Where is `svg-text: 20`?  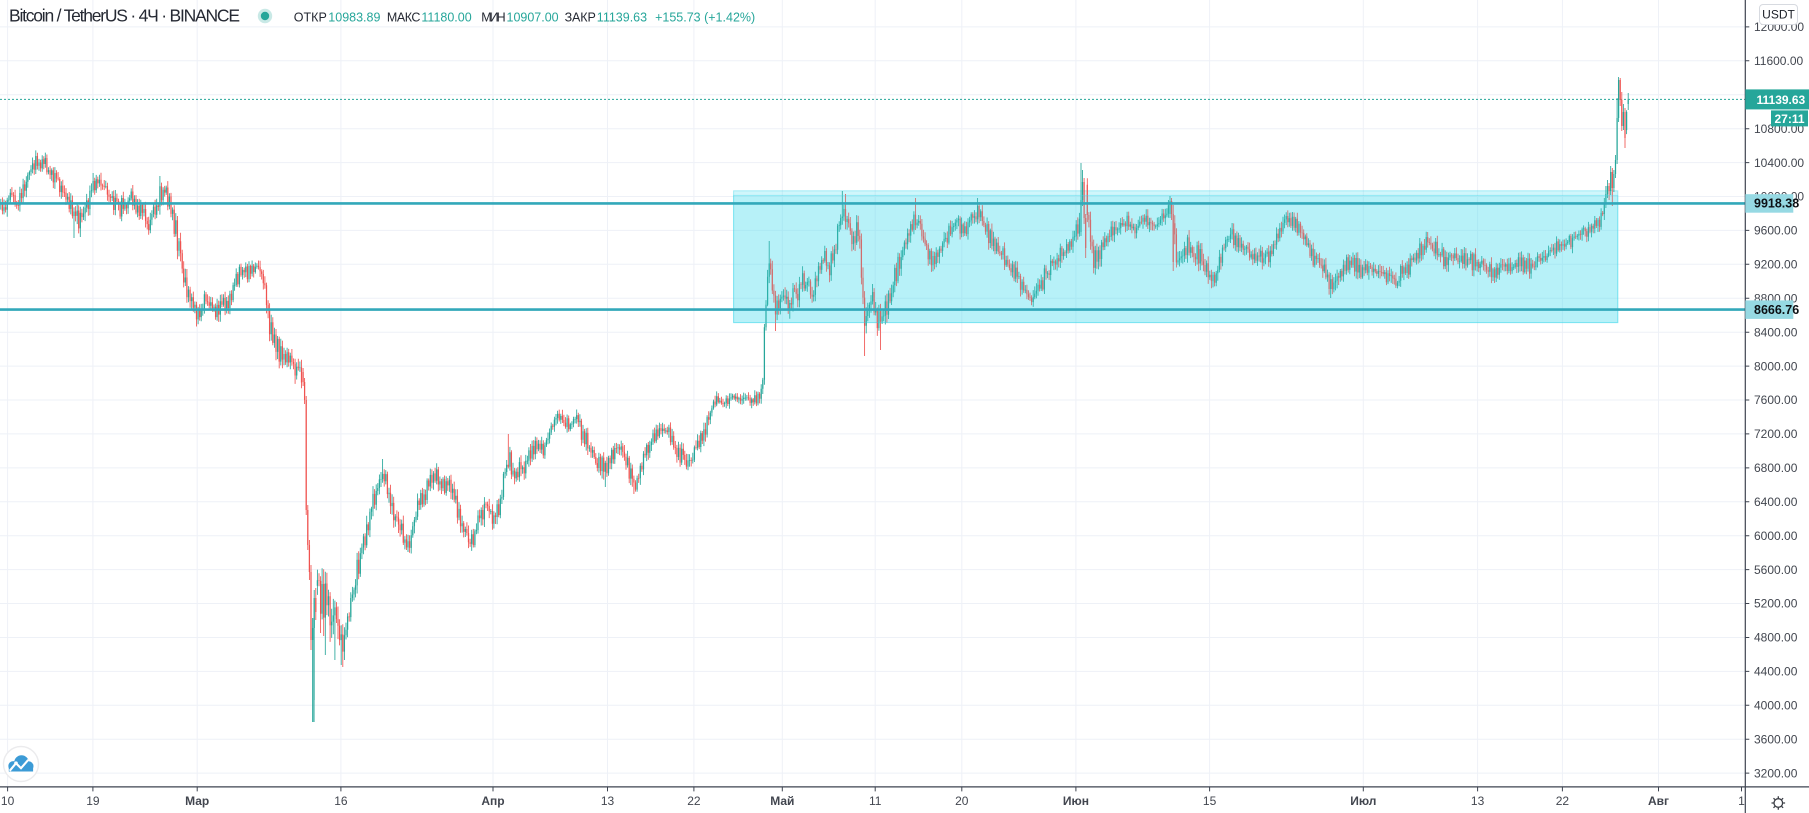 svg-text: 20 is located at coordinates (962, 801).